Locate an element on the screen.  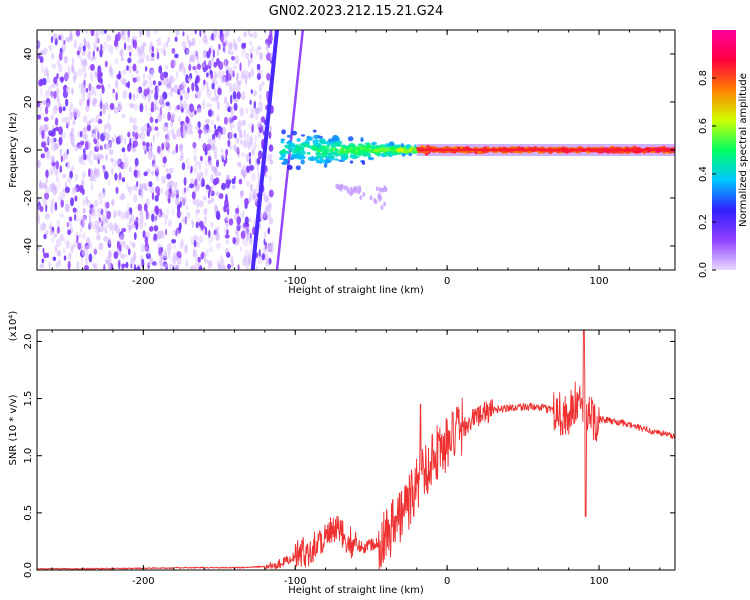
snr-x-label: Height of straight line (km) is located at coordinates (356, 590).